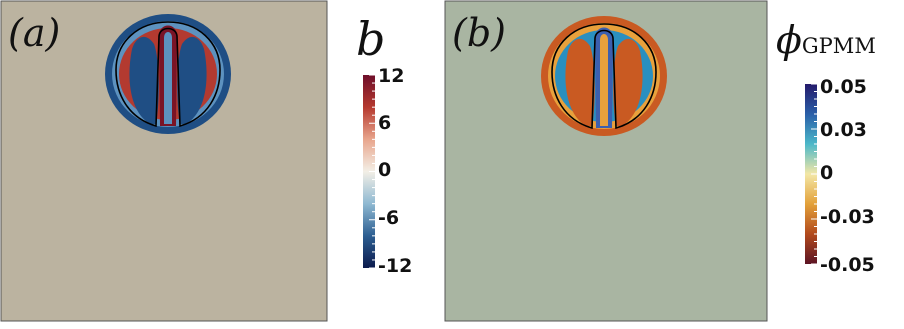  I want to click on colorbar-a-tick-label: -12, so click(395, 266).